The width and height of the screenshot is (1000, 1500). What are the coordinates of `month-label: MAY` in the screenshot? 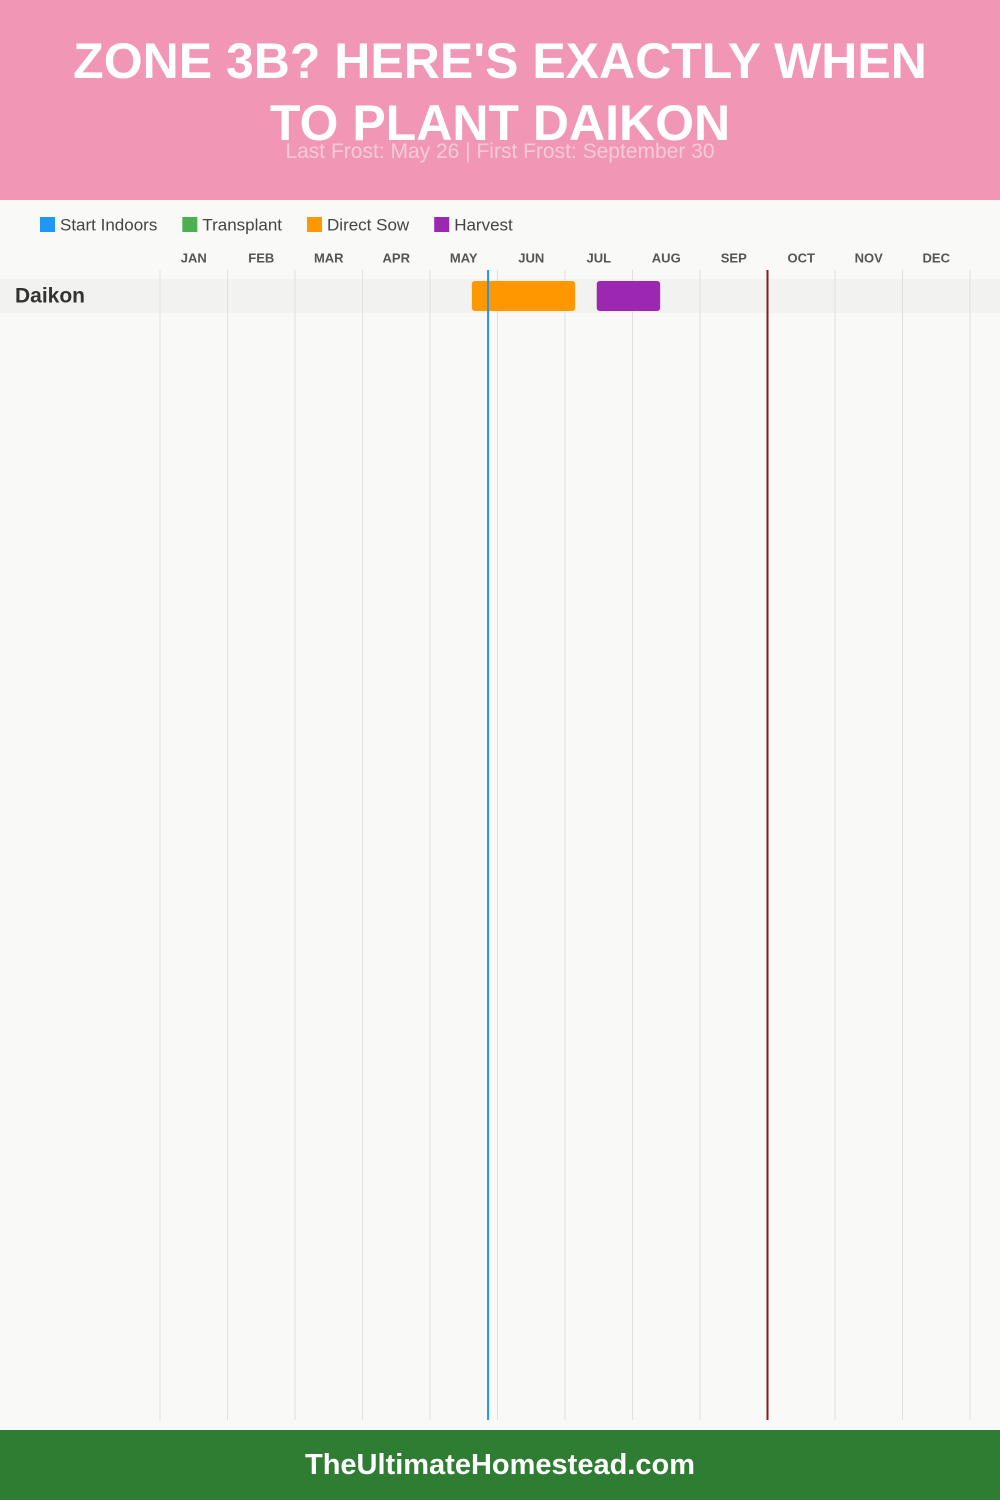 It's located at (464, 257).